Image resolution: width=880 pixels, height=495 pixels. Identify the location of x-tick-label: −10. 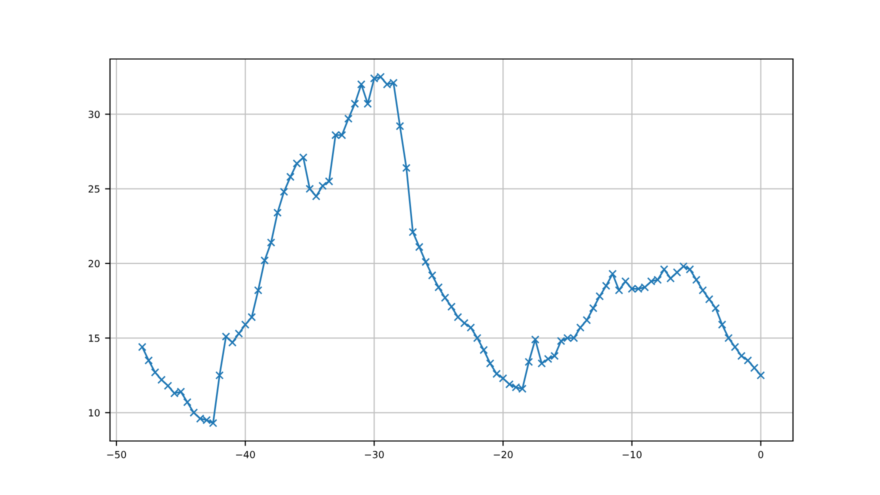
(632, 454).